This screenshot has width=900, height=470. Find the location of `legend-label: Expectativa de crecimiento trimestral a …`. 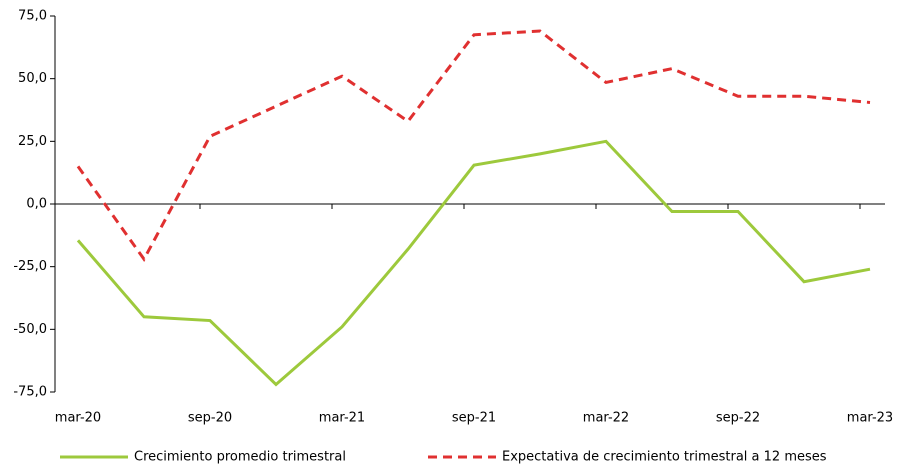

legend-label: Expectativa de crecimiento trimestral a … is located at coordinates (664, 457).